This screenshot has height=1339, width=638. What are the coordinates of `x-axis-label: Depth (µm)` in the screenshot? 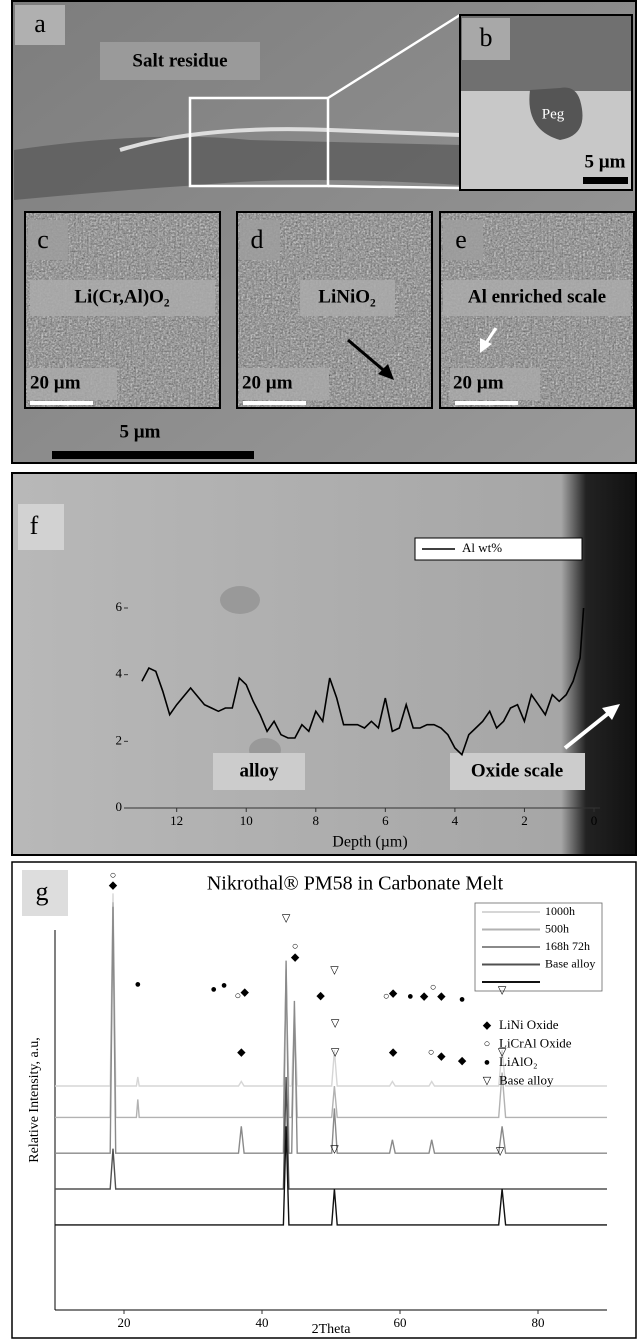 It's located at (369, 842).